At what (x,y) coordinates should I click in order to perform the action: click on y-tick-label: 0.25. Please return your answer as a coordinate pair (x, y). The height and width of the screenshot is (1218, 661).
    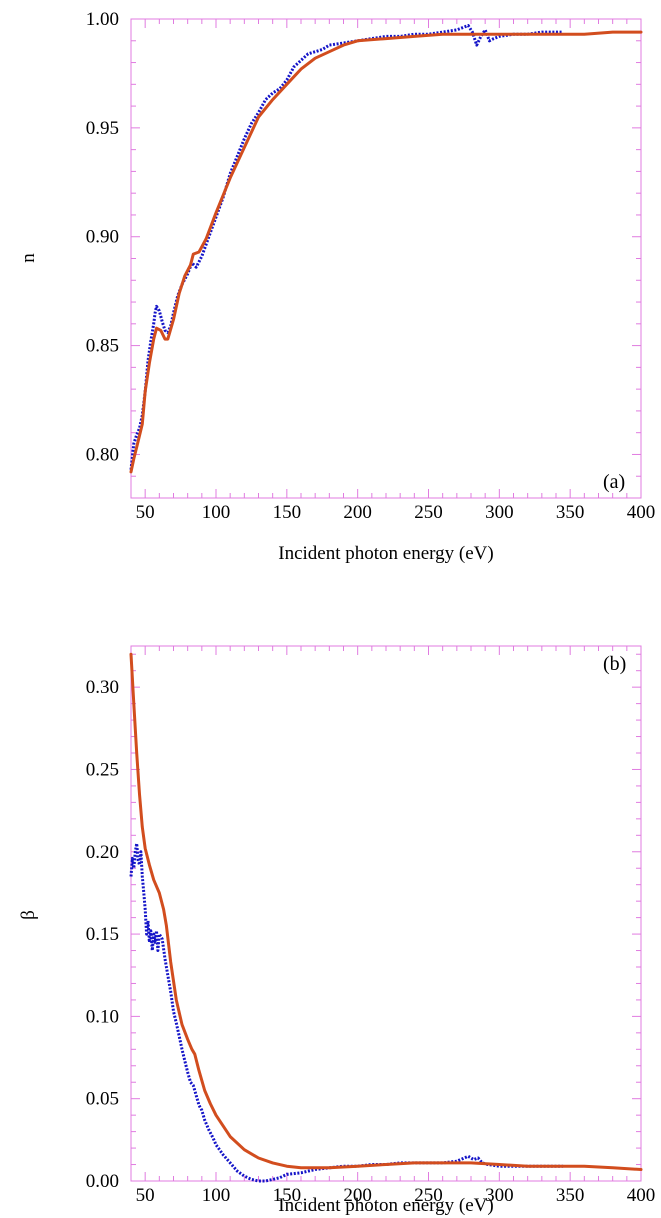
    Looking at the image, I should click on (102, 769).